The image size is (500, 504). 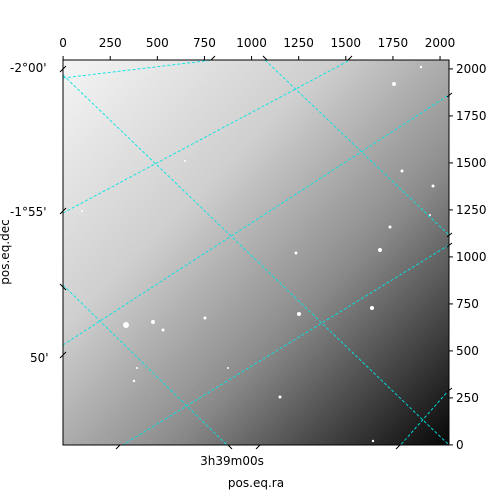 I want to click on x-tick-label: 250, so click(x=110, y=43).